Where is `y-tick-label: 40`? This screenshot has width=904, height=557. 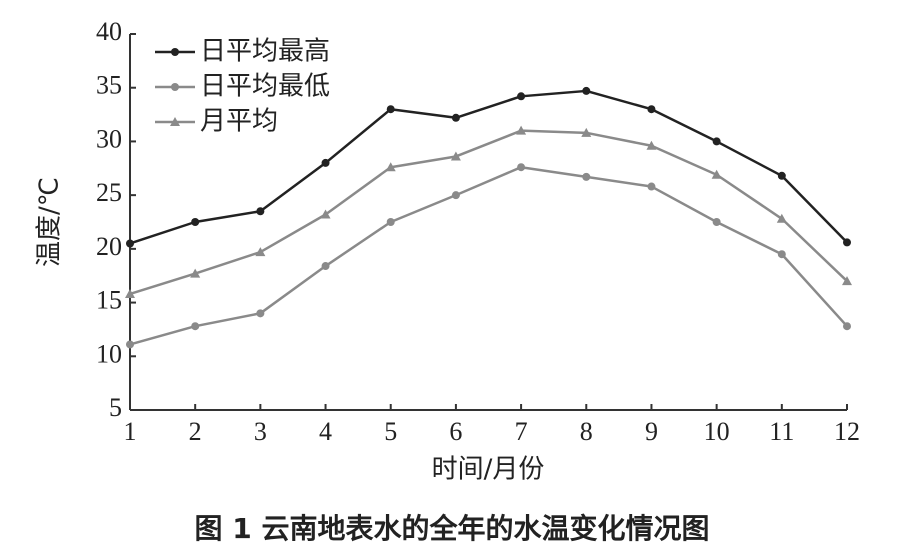
y-tick-label: 40 is located at coordinates (109, 31).